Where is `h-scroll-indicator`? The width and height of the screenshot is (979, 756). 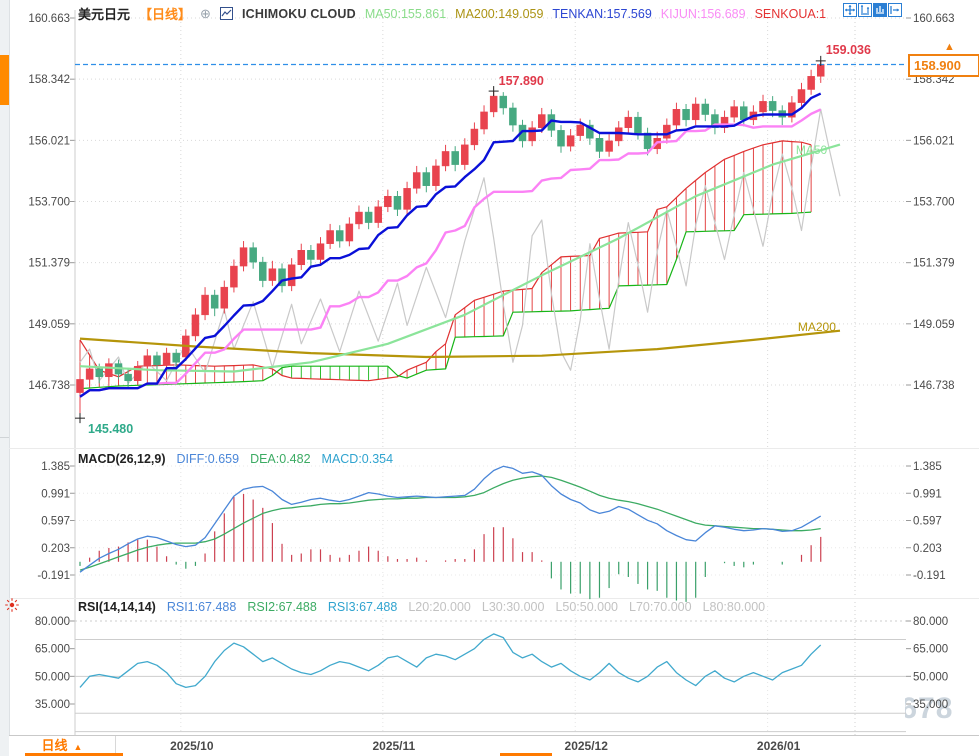
h-scroll-indicator is located at coordinates (526, 754).